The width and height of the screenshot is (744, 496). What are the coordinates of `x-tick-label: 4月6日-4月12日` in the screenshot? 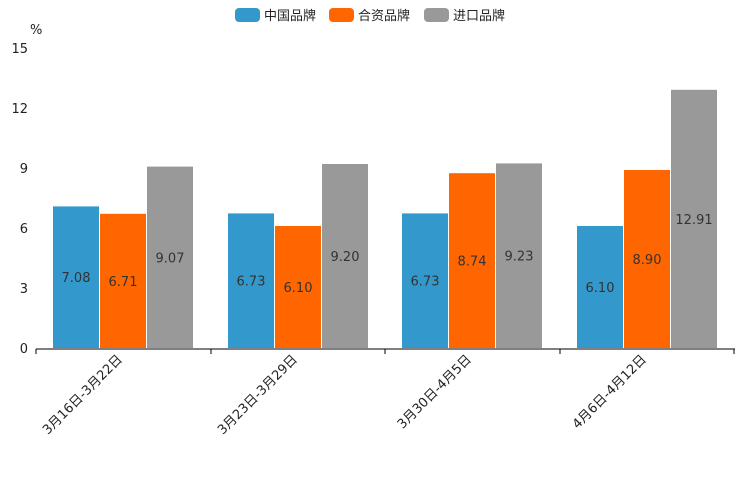 It's located at (610, 392).